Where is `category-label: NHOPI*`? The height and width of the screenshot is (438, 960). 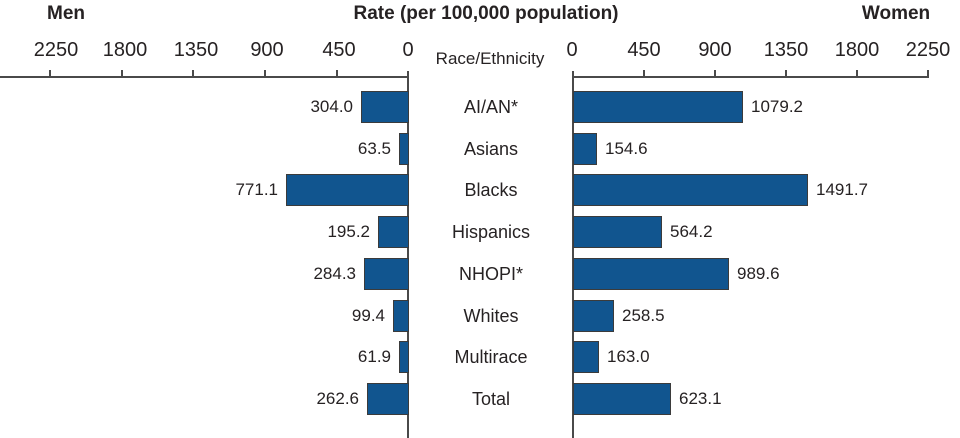 category-label: NHOPI* is located at coordinates (490, 274).